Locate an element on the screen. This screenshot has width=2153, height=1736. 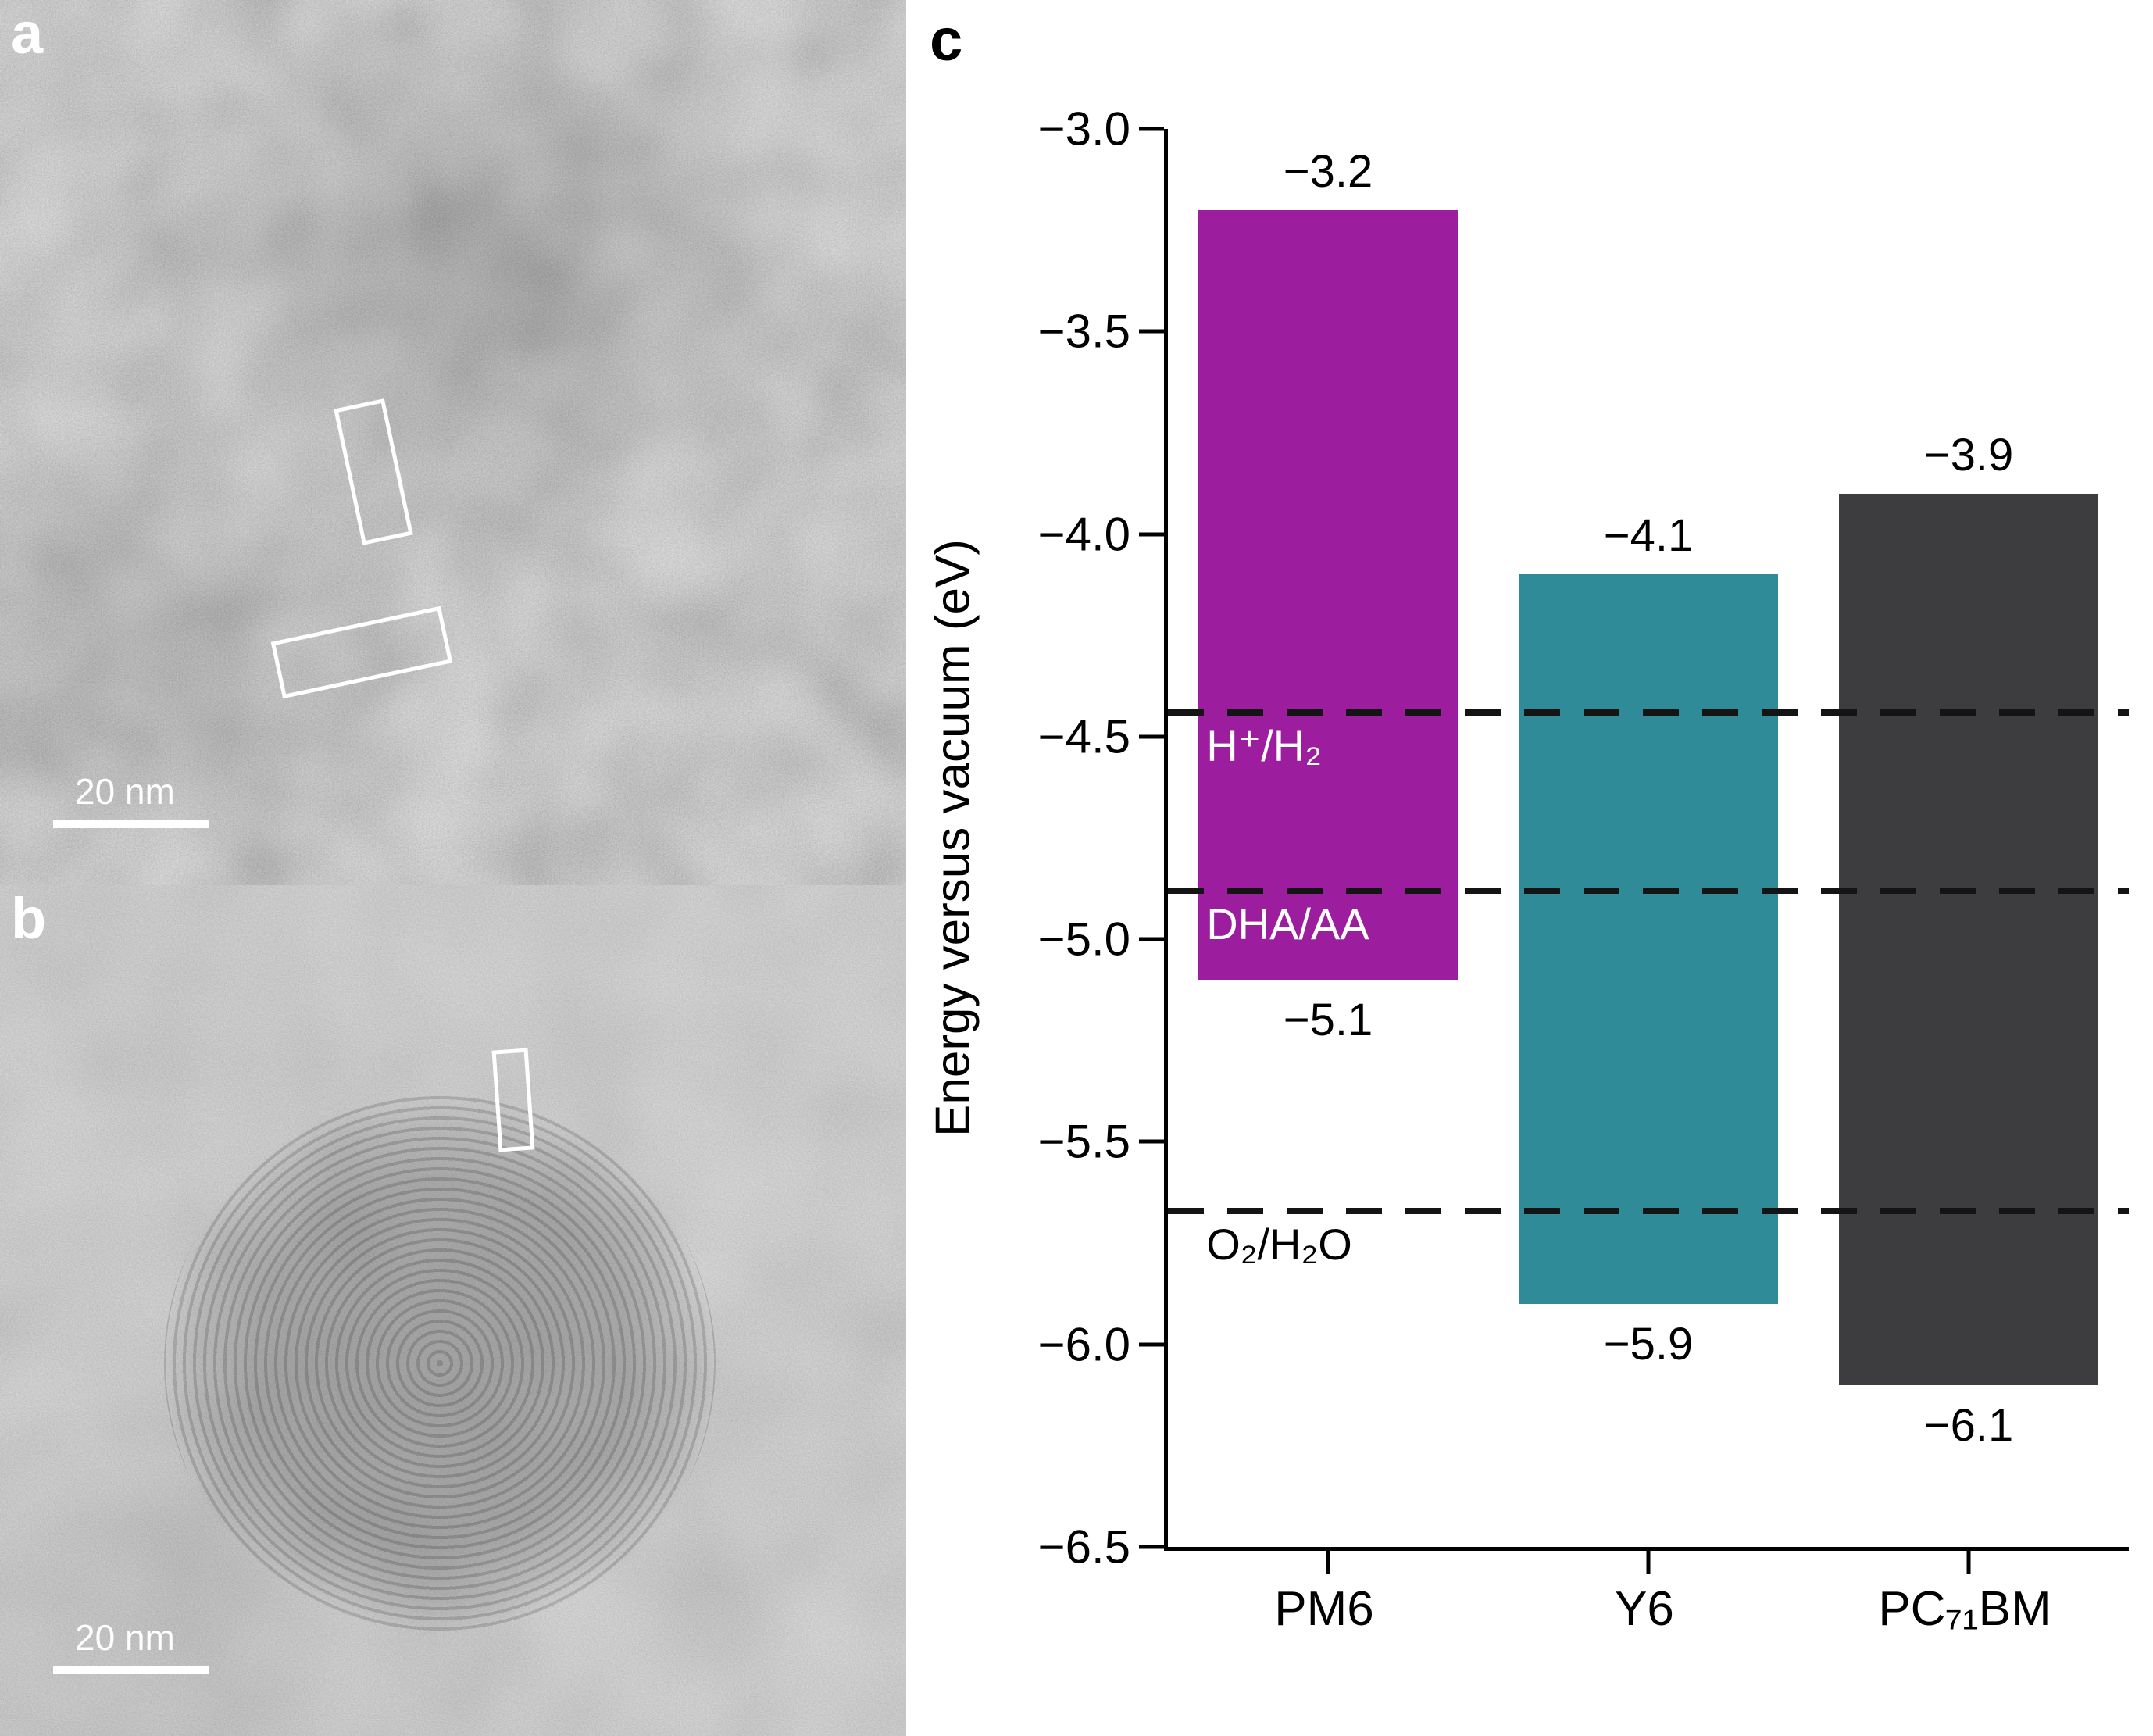
y-tick-label: −3.5 is located at coordinates (1083, 331).